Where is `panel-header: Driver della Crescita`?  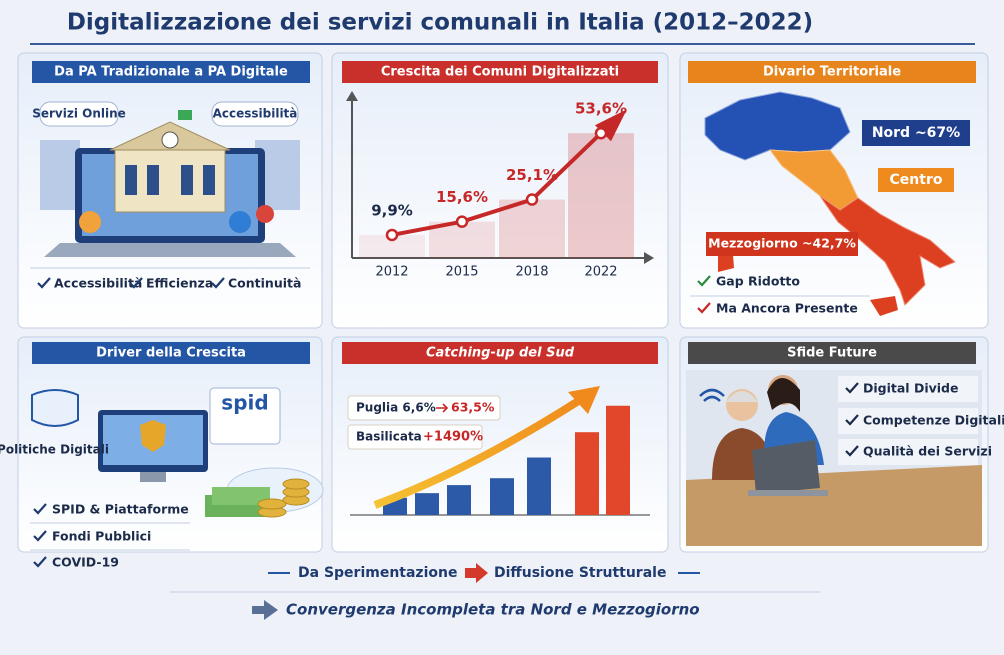 panel-header: Driver della Crescita is located at coordinates (171, 353).